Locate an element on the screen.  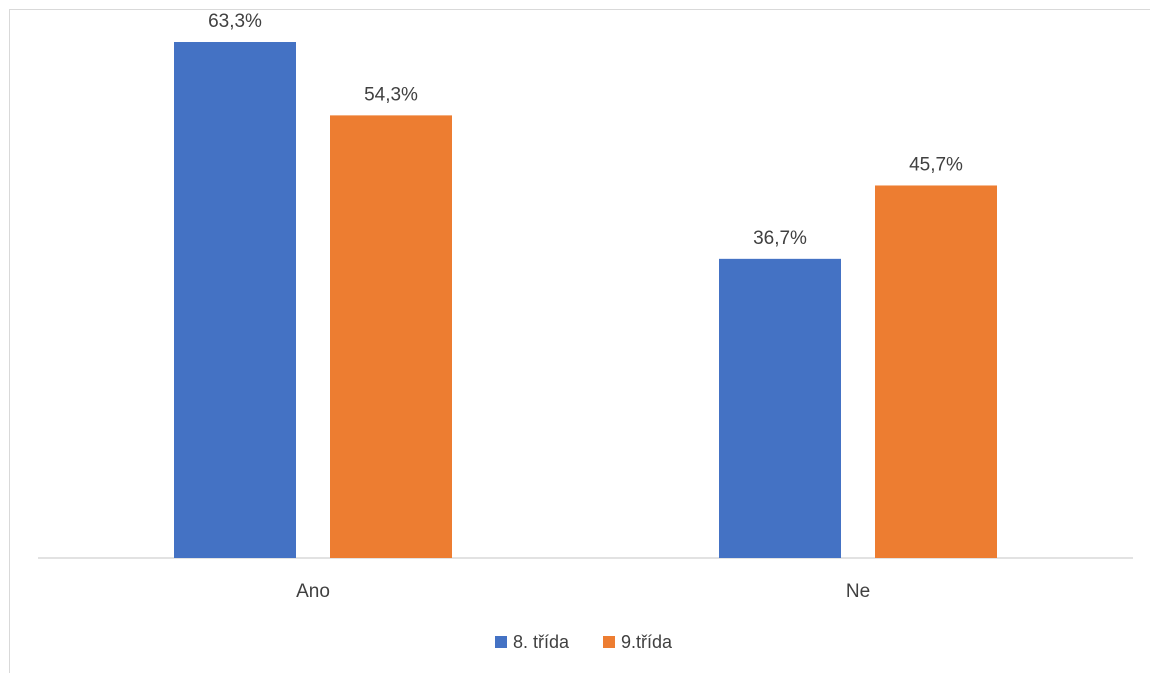
data-label-ne-series-1: 36,7% is located at coordinates (780, 238).